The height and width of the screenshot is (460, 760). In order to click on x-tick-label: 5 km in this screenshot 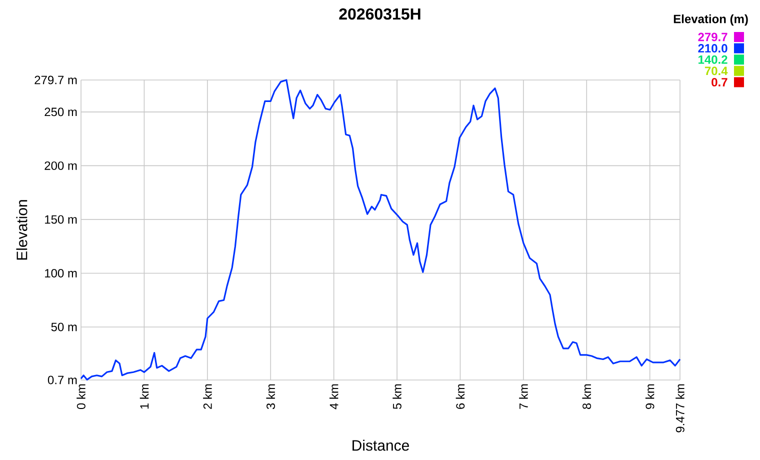, I will do `click(397, 397)`.